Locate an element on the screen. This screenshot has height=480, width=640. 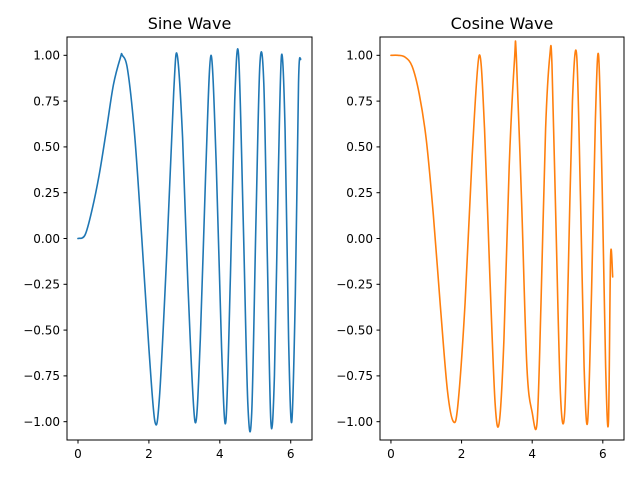
sine-wave-y-tick-label: 1.00 is located at coordinates (46, 56).